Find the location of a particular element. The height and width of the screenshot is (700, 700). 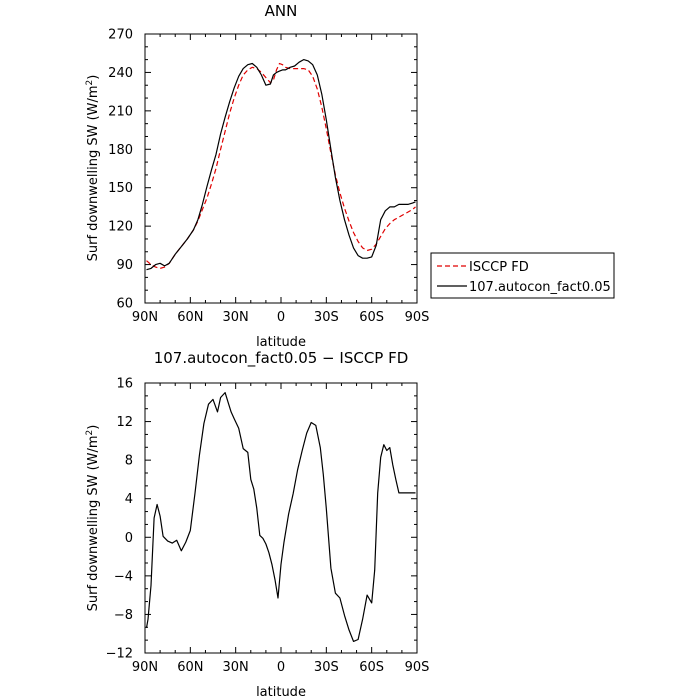

y-tick-label: 8 is located at coordinates (129, 461).